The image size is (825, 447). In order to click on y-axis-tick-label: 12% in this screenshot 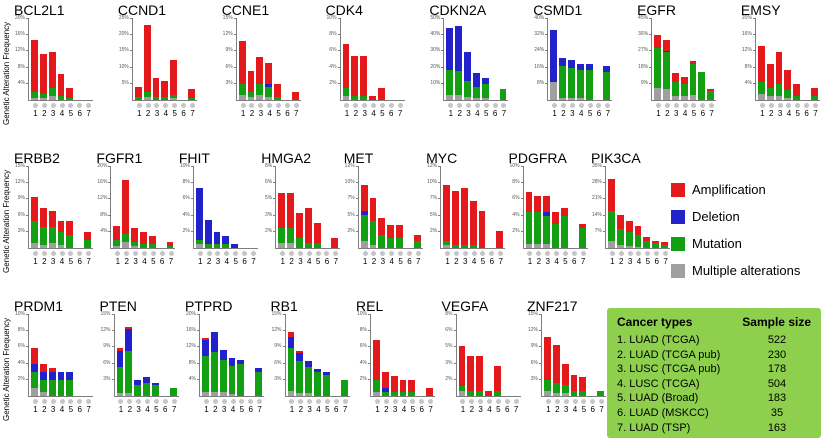, I will do `click(432, 166)`.